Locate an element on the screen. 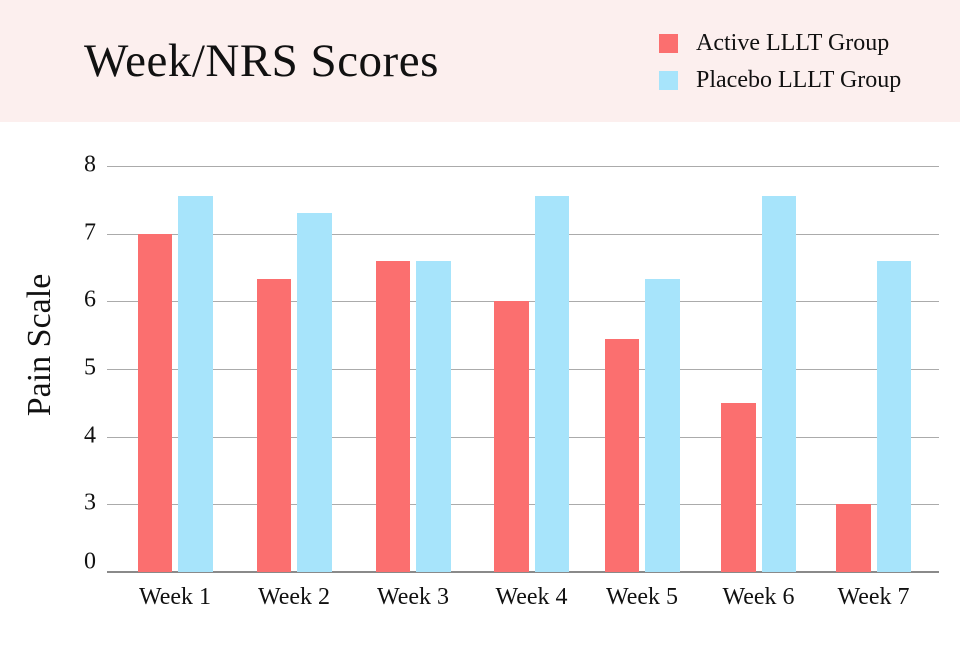 This screenshot has width=960, height=650. x-tick-label: Week 2 is located at coordinates (294, 597).